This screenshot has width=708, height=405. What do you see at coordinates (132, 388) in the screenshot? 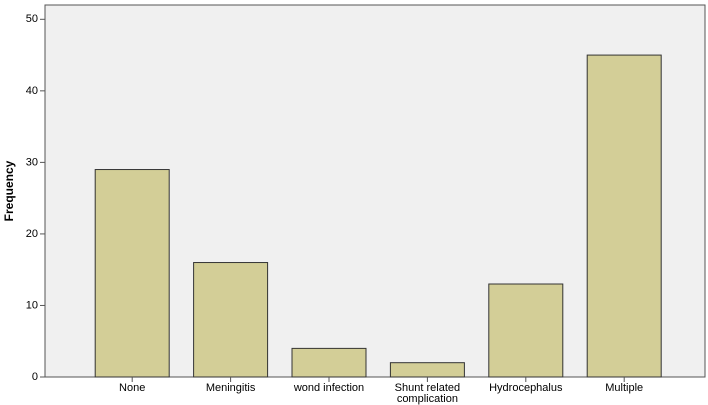
I see `x-tick-label: None` at bounding box center [132, 388].